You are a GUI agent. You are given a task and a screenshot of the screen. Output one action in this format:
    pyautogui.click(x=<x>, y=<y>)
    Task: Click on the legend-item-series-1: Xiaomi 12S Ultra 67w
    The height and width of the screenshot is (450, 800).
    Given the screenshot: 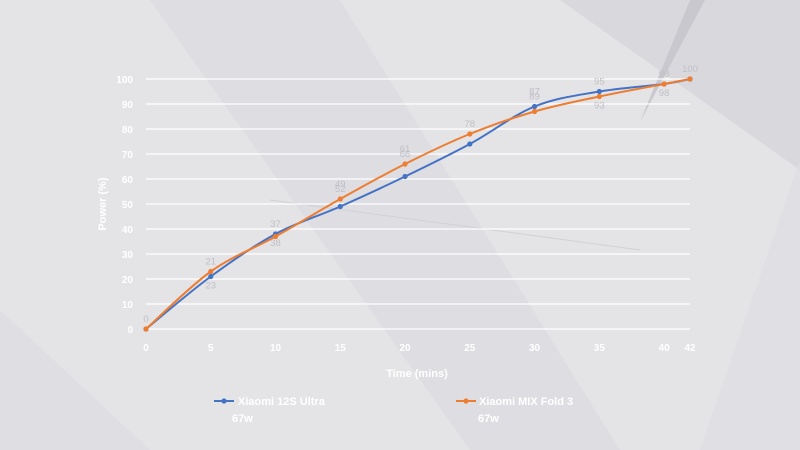 What is the action you would take?
    pyautogui.click(x=270, y=410)
    